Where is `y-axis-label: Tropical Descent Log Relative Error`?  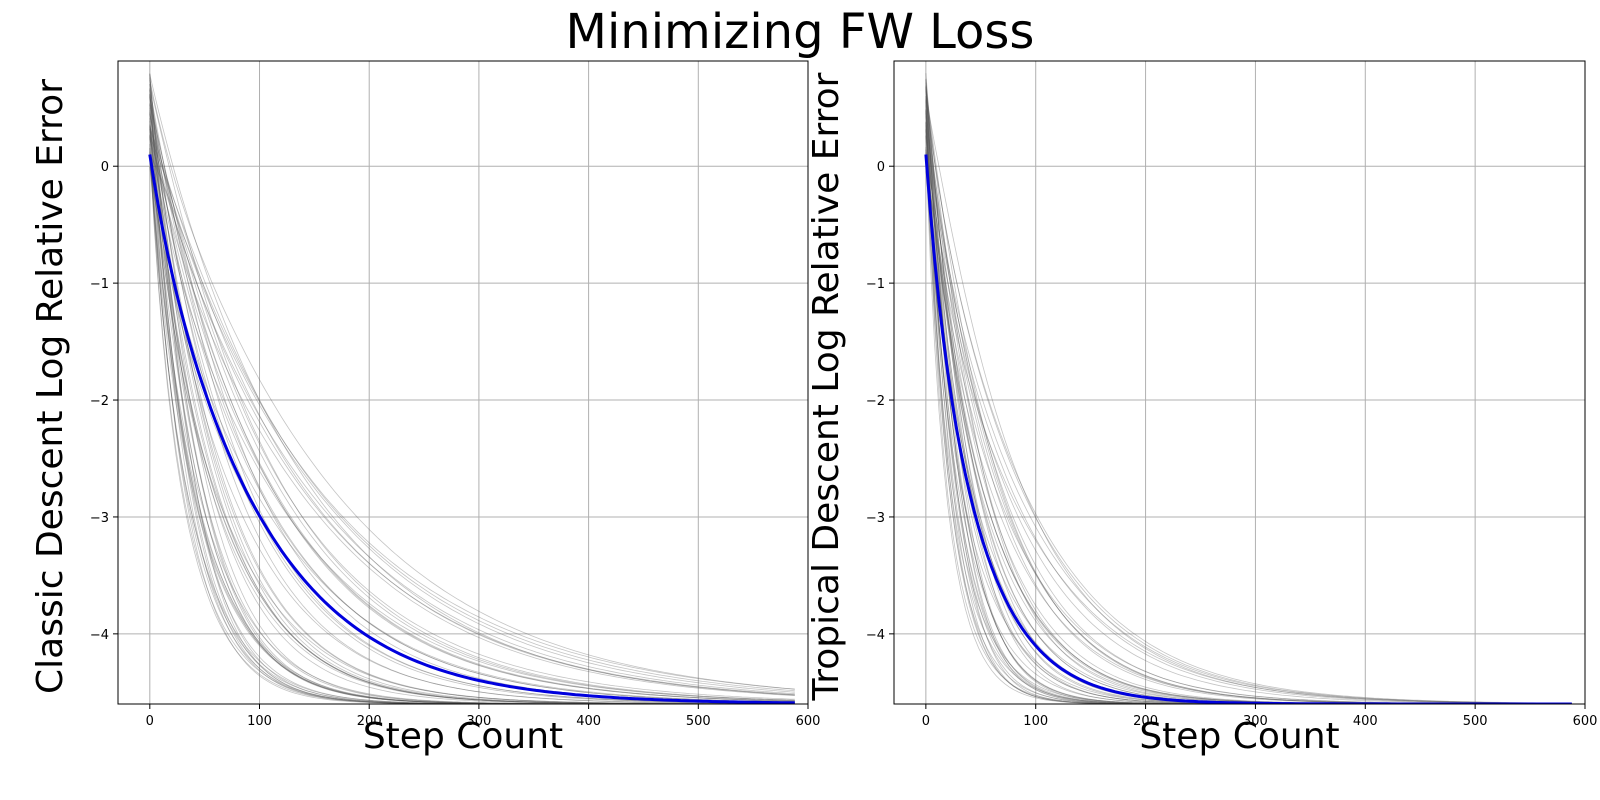 y-axis-label: Tropical Descent Log Relative Error is located at coordinates (826, 386).